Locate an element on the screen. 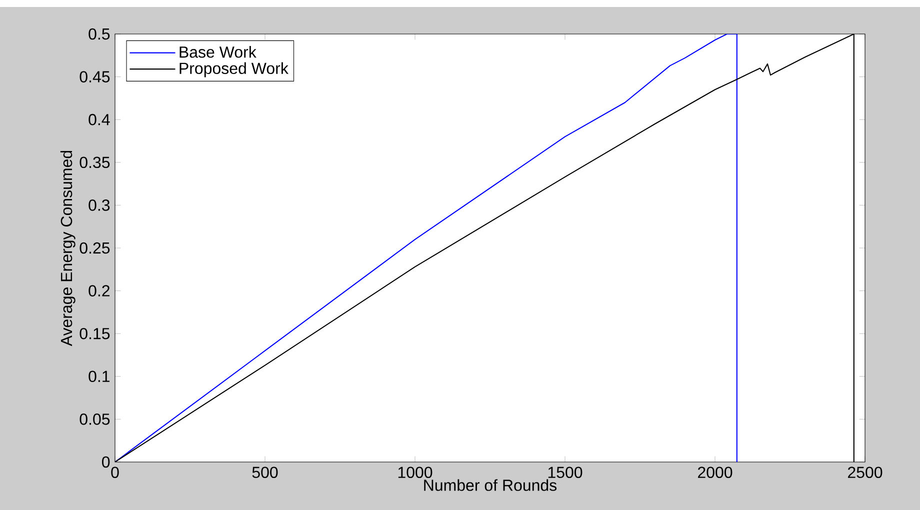  legend-label: Proposed Work is located at coordinates (234, 70).